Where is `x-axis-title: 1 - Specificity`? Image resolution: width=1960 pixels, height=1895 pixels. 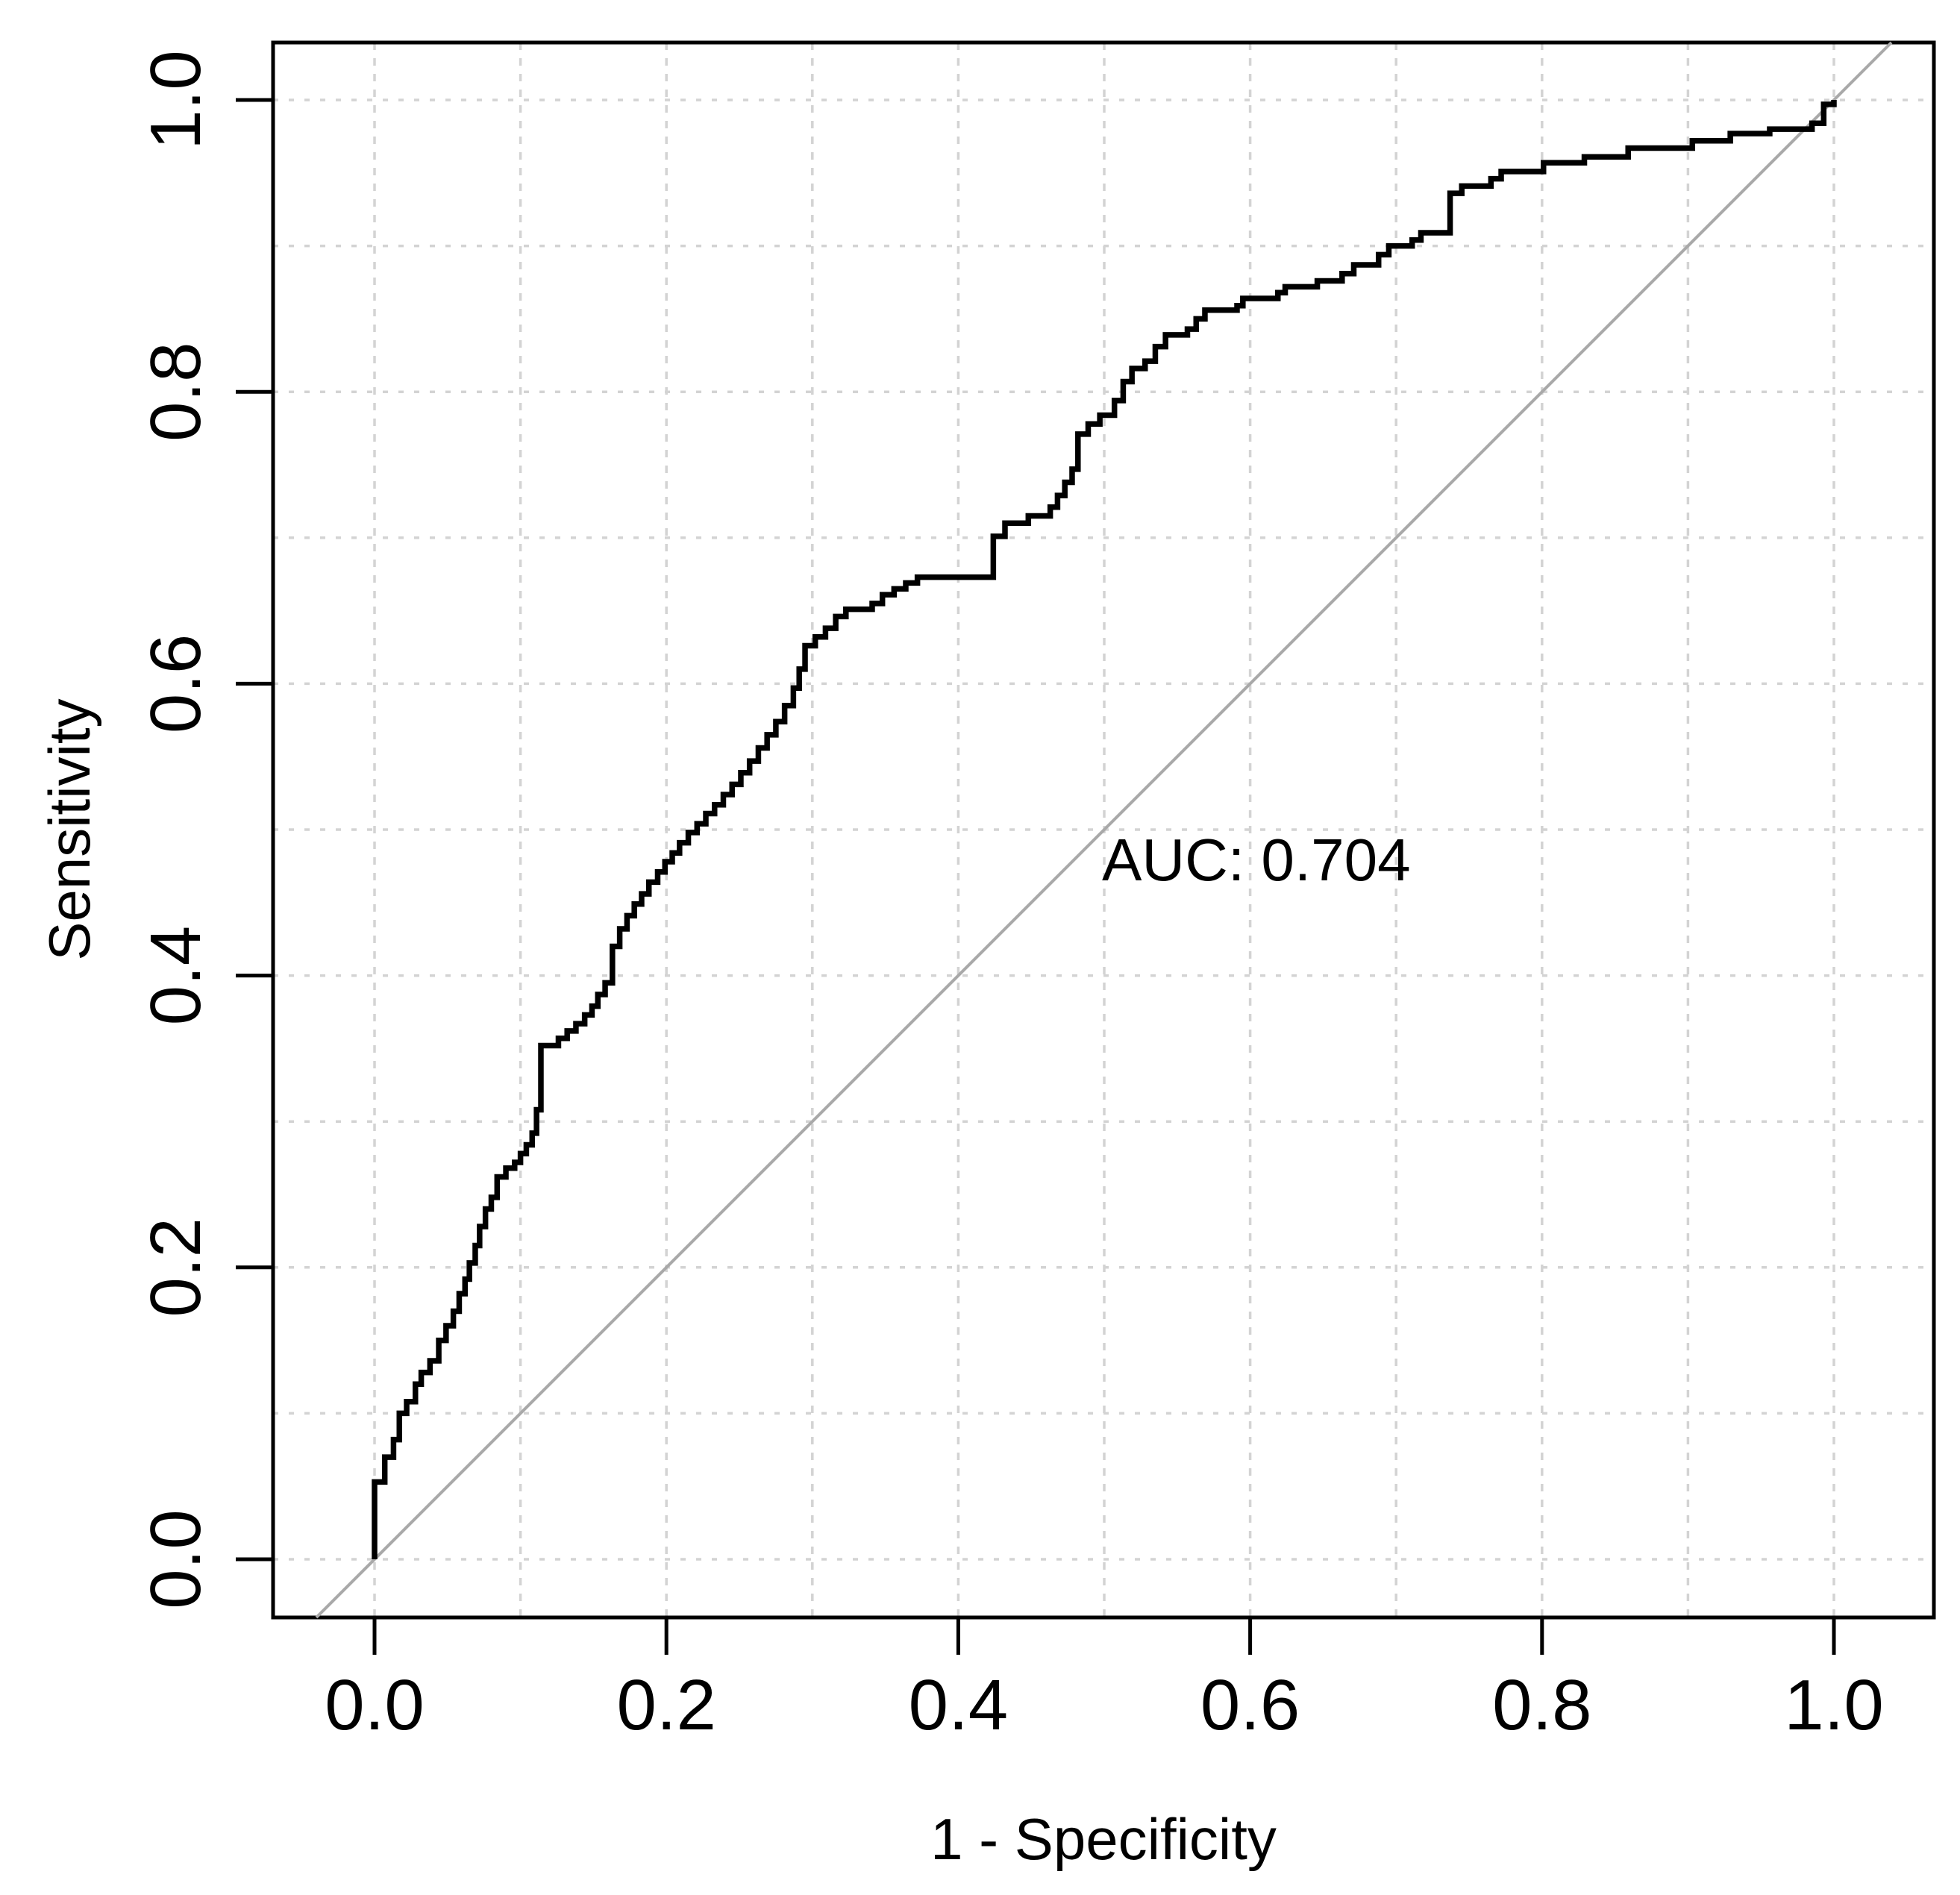 x-axis-title: 1 - Specificity is located at coordinates (1103, 1839).